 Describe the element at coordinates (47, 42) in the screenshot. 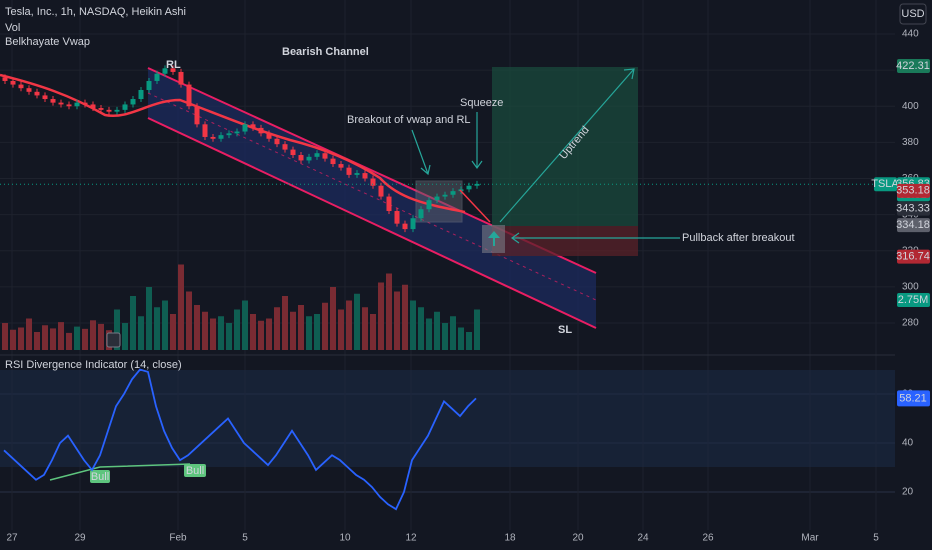

I see `indicator-label: Belkhayate Vwap` at that location.